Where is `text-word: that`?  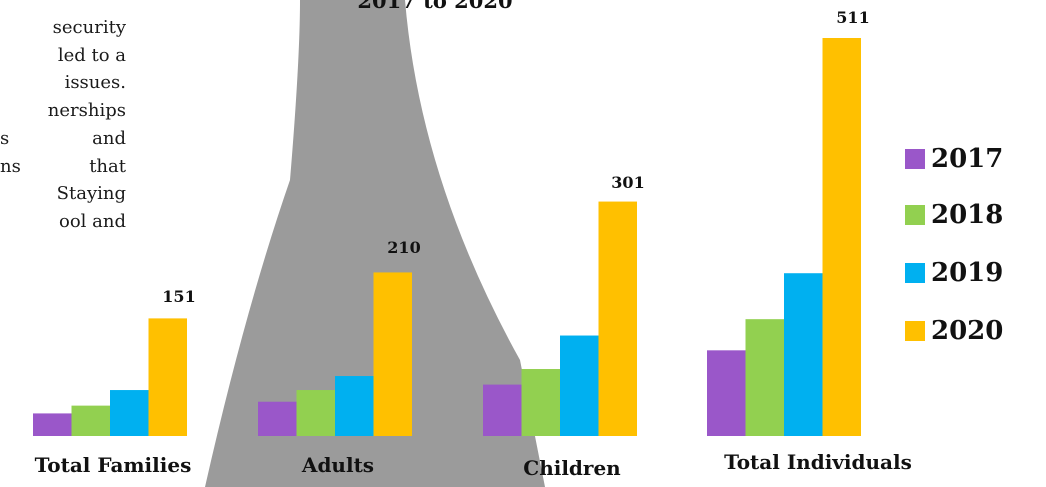 text-word: that is located at coordinates (107, 166).